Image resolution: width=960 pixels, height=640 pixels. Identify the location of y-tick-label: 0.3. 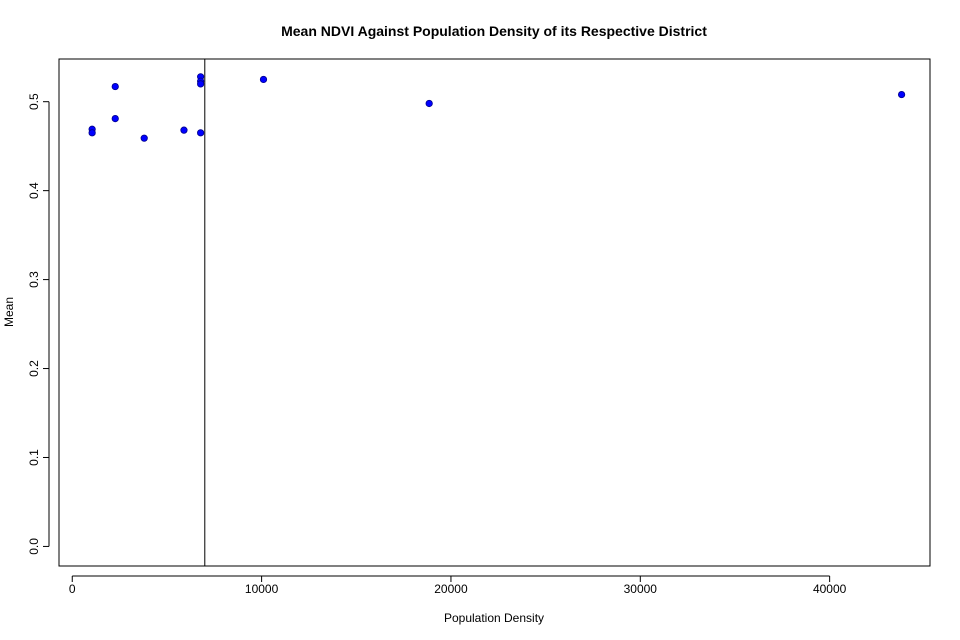
(34, 279).